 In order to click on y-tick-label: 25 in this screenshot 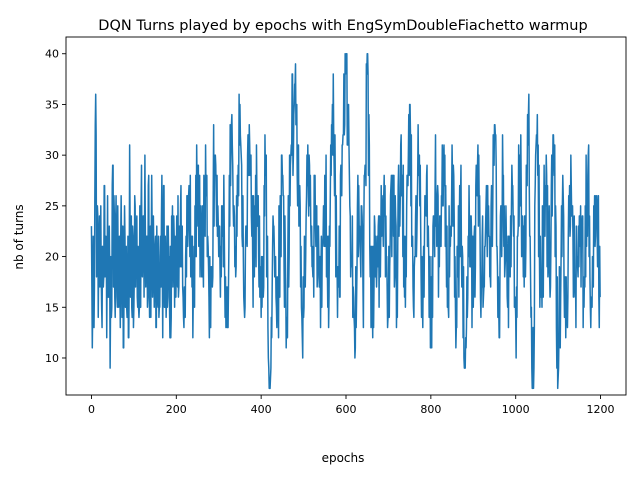, I will do `click(52, 206)`.